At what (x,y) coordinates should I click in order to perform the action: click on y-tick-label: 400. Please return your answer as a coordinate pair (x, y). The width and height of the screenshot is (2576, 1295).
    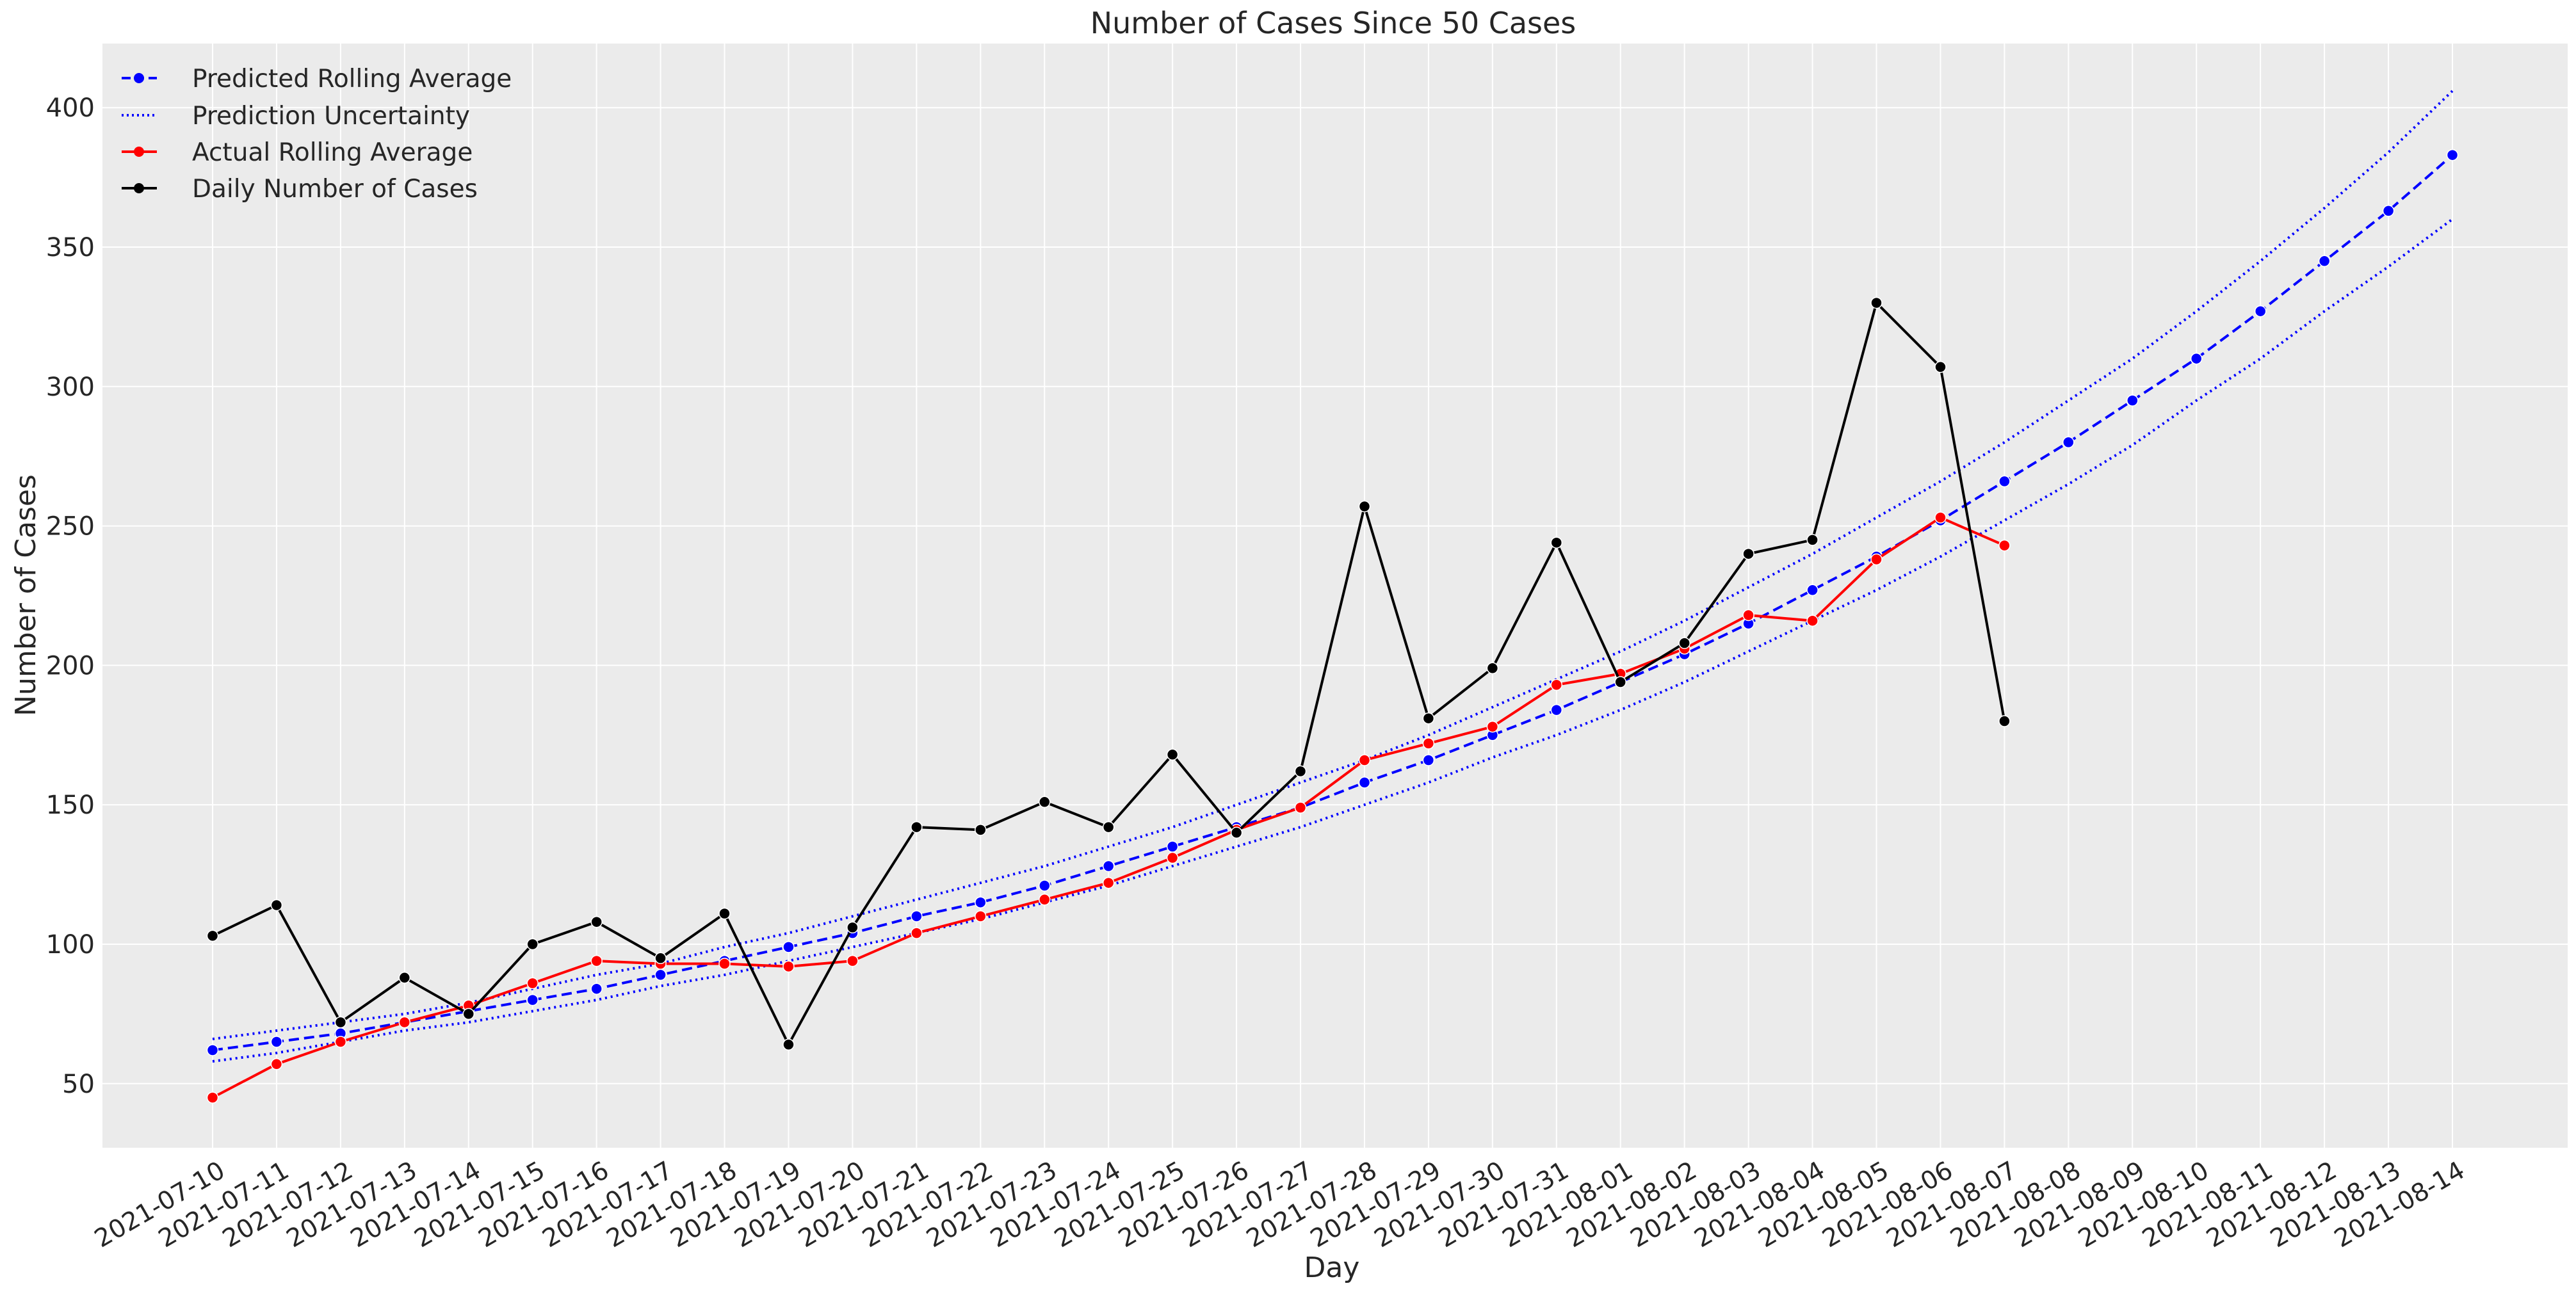
    Looking at the image, I should click on (70, 108).